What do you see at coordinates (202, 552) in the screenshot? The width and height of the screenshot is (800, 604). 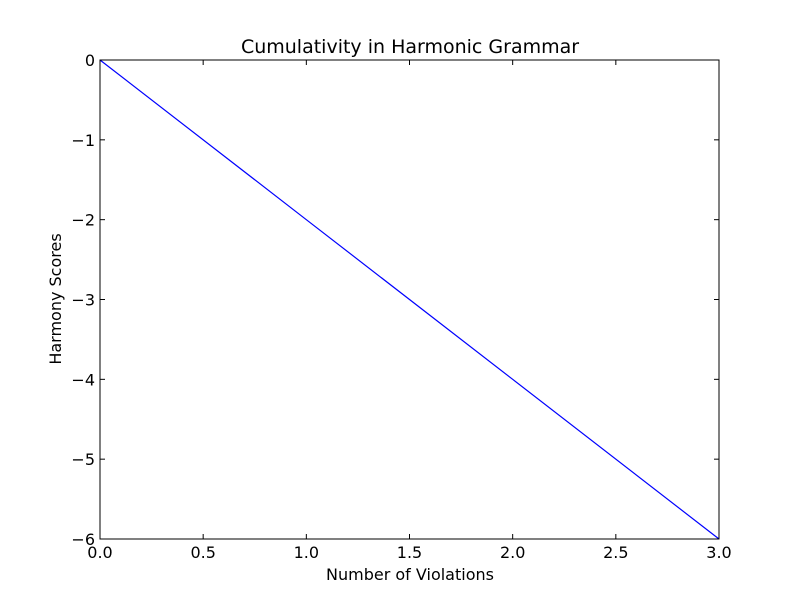 I see `x-tick-label: 0.5` at bounding box center [202, 552].